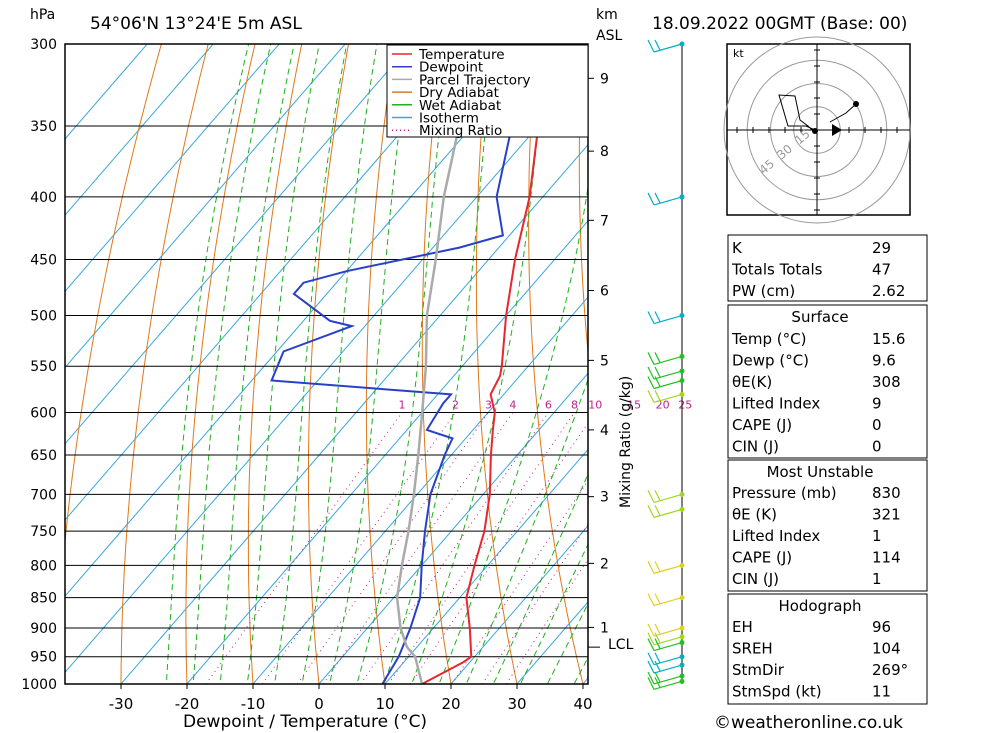  Describe the element at coordinates (827, 381) in the screenshot. I see `surface-box` at that location.